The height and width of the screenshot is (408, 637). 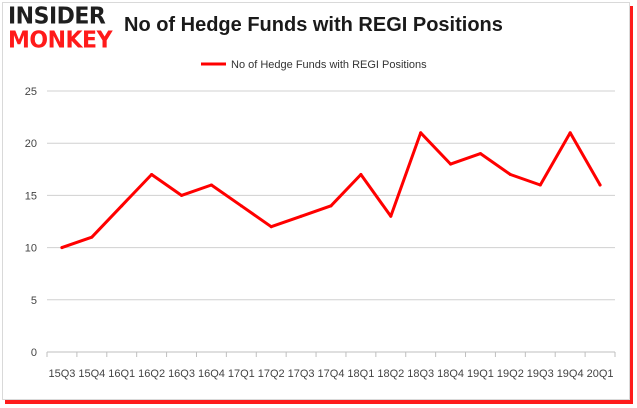 I want to click on axes, so click(x=331, y=354).